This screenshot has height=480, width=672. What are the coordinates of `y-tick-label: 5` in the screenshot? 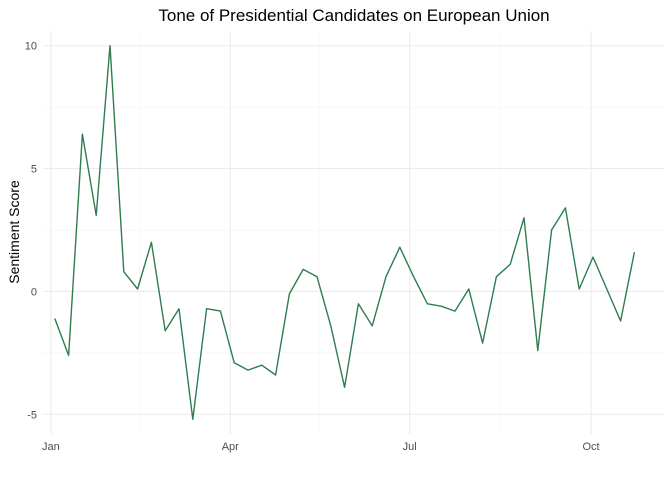 It's located at (34, 170).